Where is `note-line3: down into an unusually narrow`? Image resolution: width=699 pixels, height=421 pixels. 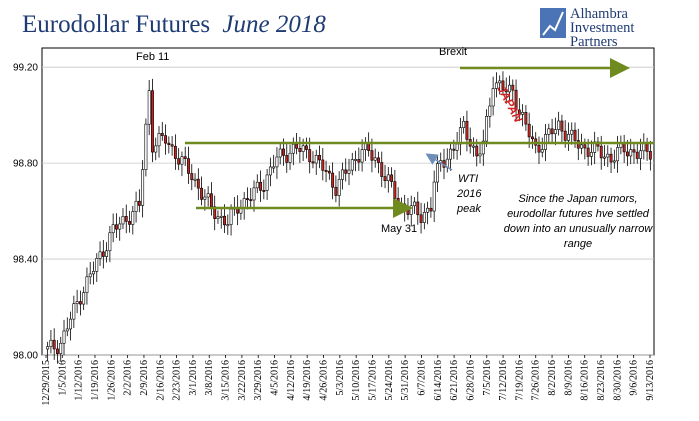 note-line3: down into an unusually narrow is located at coordinates (579, 229).